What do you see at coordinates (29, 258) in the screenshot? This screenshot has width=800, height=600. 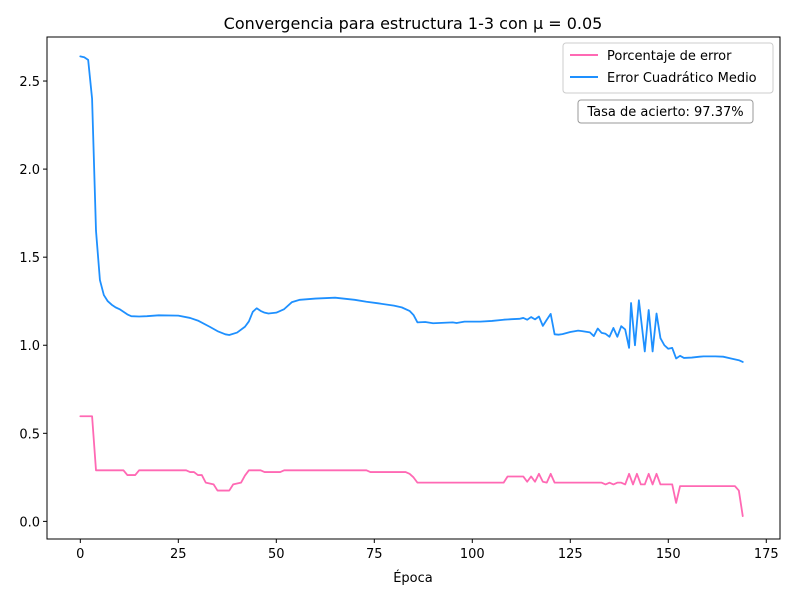 I see `y-tick-label: 1.5` at bounding box center [29, 258].